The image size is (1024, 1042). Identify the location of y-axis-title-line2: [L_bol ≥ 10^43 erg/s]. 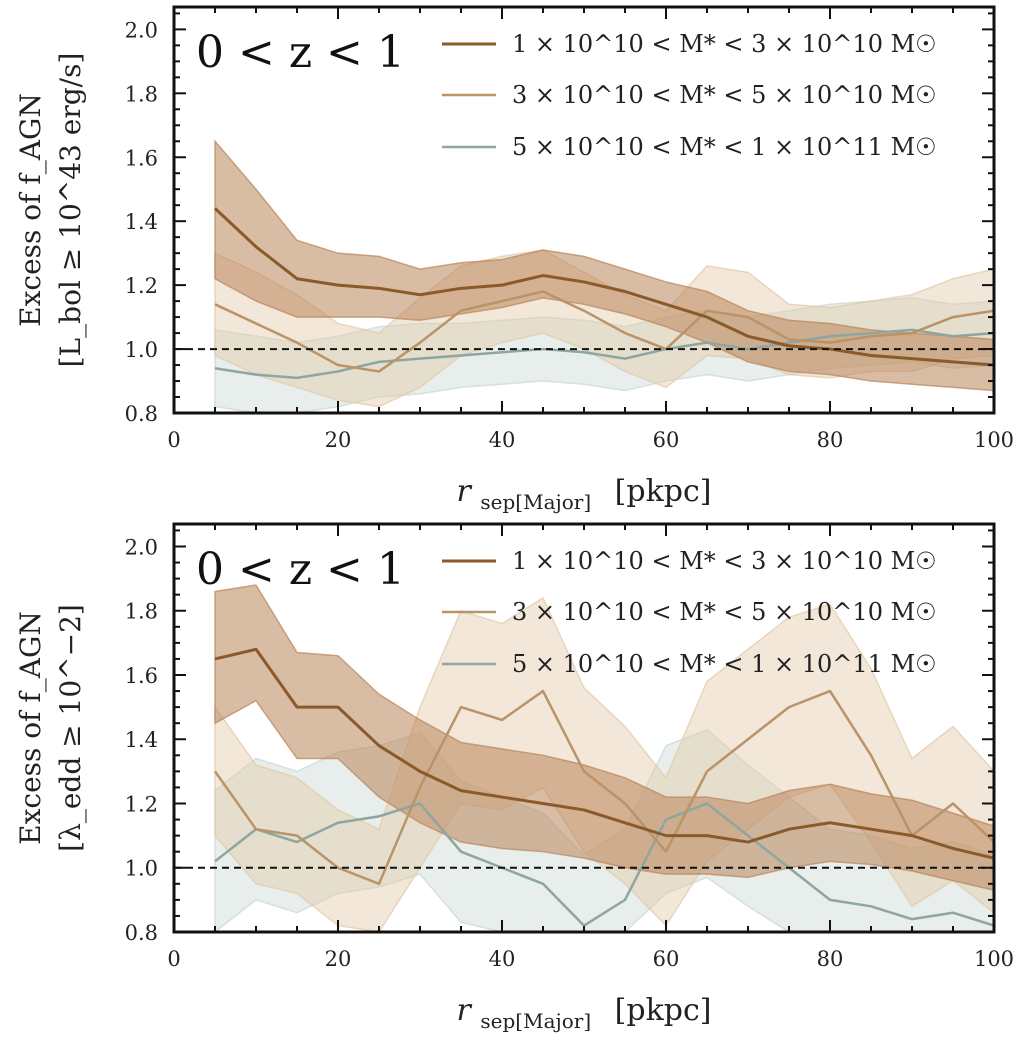
(70, 210).